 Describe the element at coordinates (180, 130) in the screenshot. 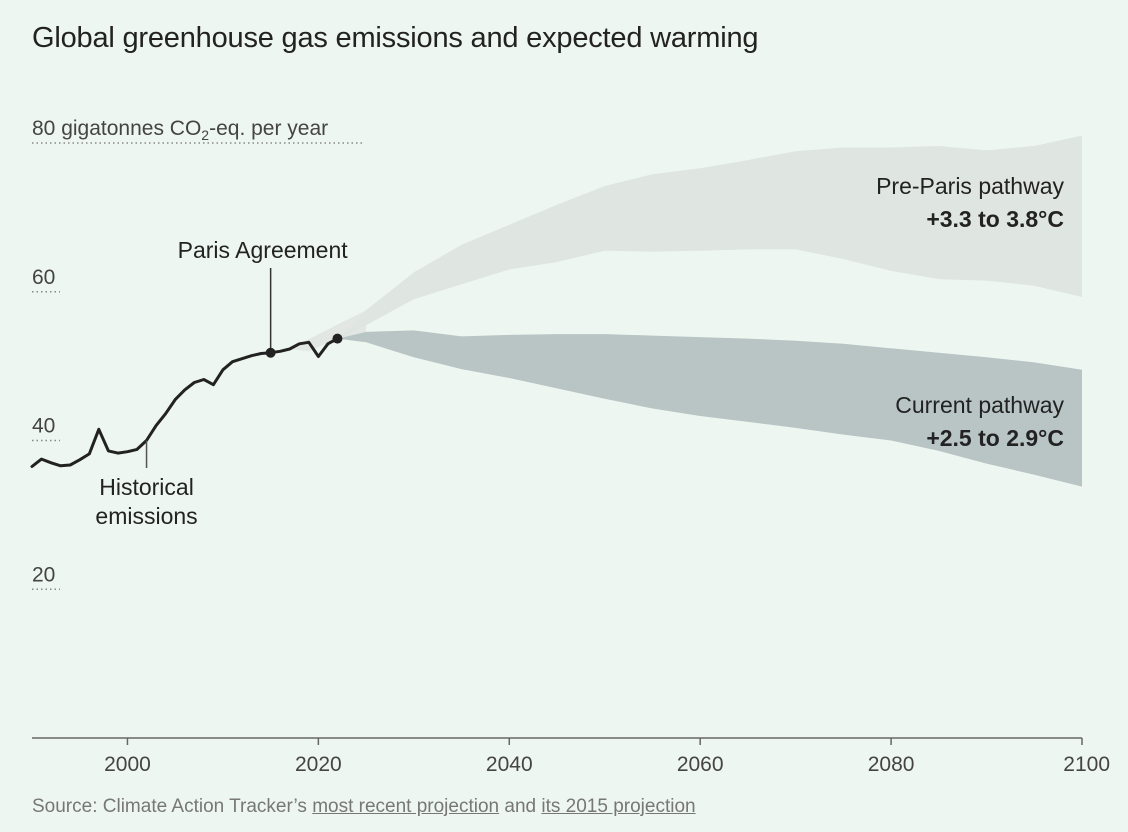

I see `y-tick-label-80: 80 gigatonnes CO2-eq. per year` at that location.